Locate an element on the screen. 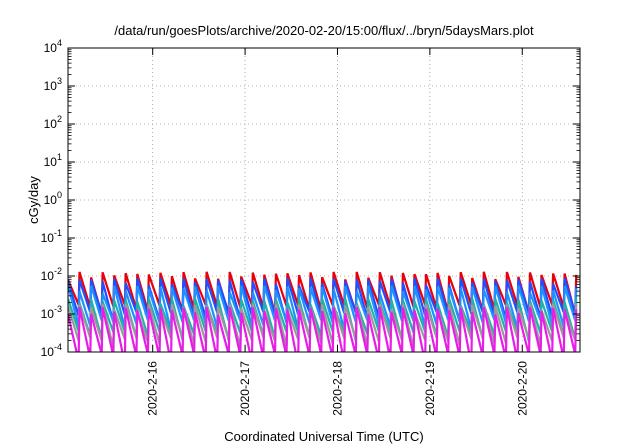  x-tick-label: 2020-2-18 is located at coordinates (337, 388).